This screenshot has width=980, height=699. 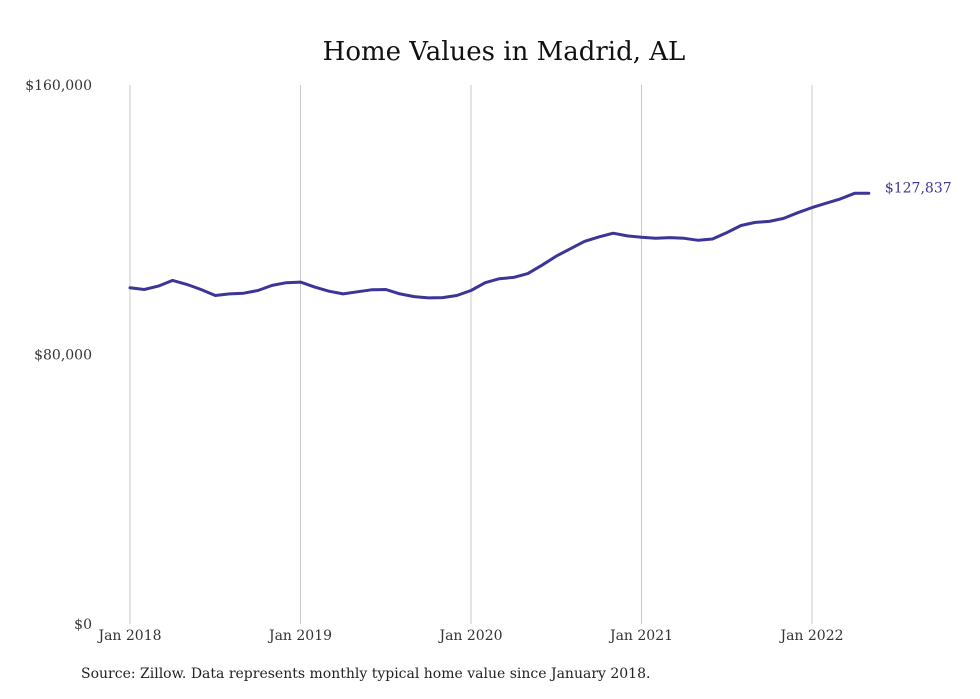 I want to click on series-line, so click(x=499, y=245).